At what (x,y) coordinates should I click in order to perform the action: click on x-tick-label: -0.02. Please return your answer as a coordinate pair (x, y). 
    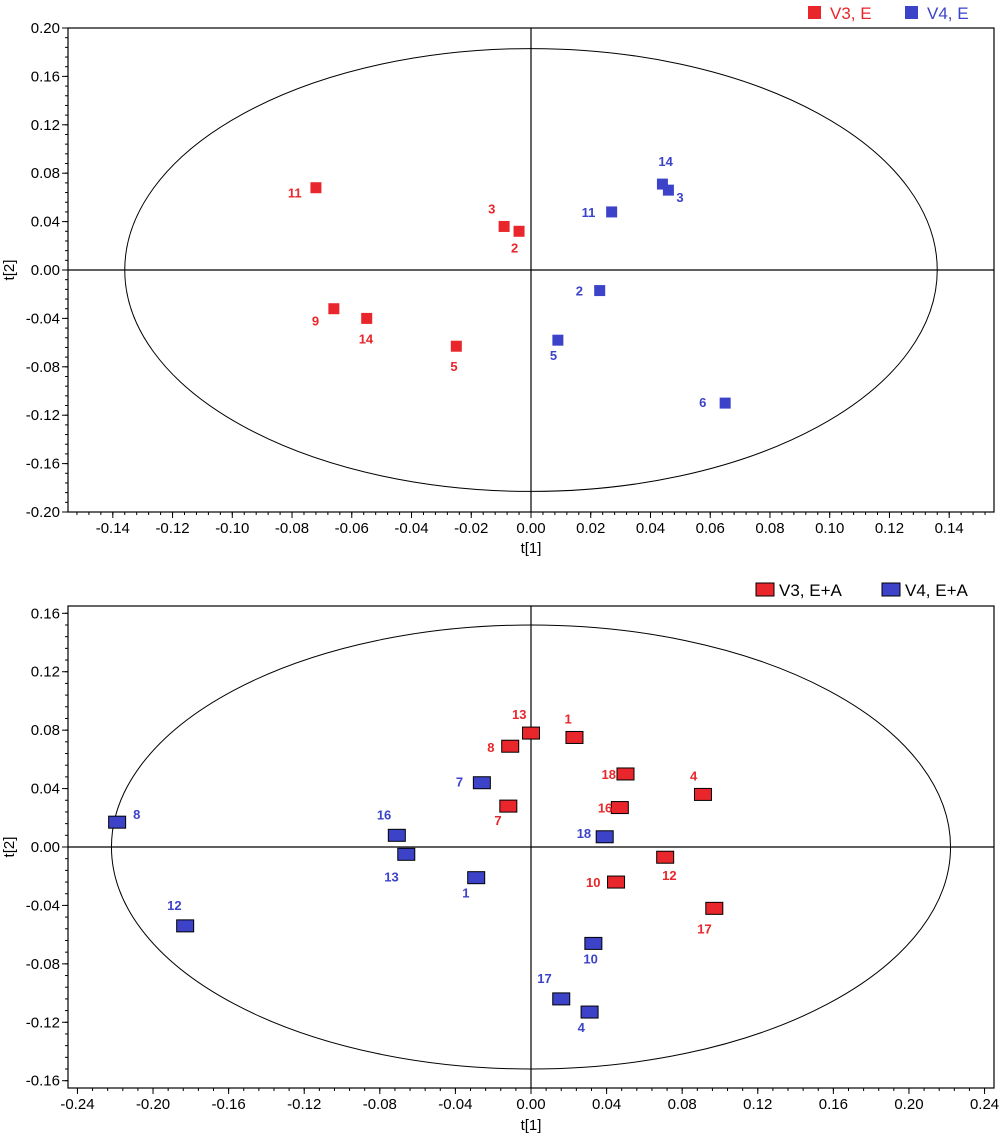
    Looking at the image, I should click on (471, 528).